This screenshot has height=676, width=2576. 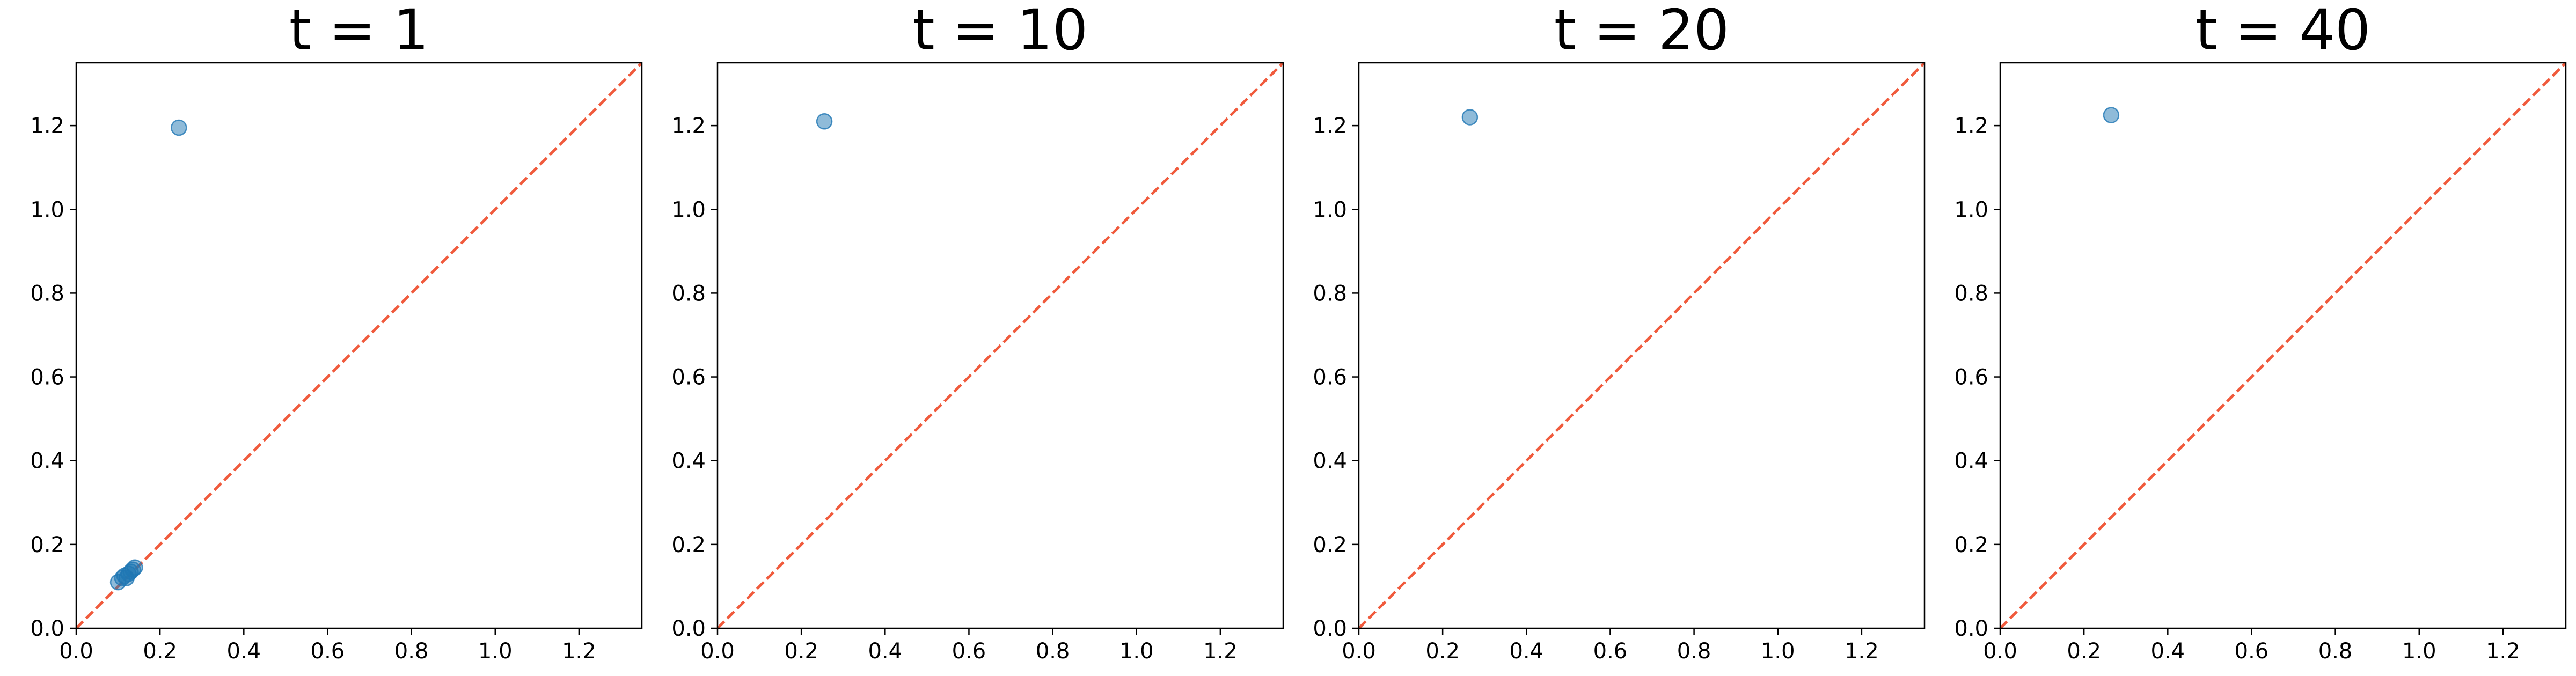 What do you see at coordinates (1000, 31) in the screenshot?
I see `subplot-title: t = 10` at bounding box center [1000, 31].